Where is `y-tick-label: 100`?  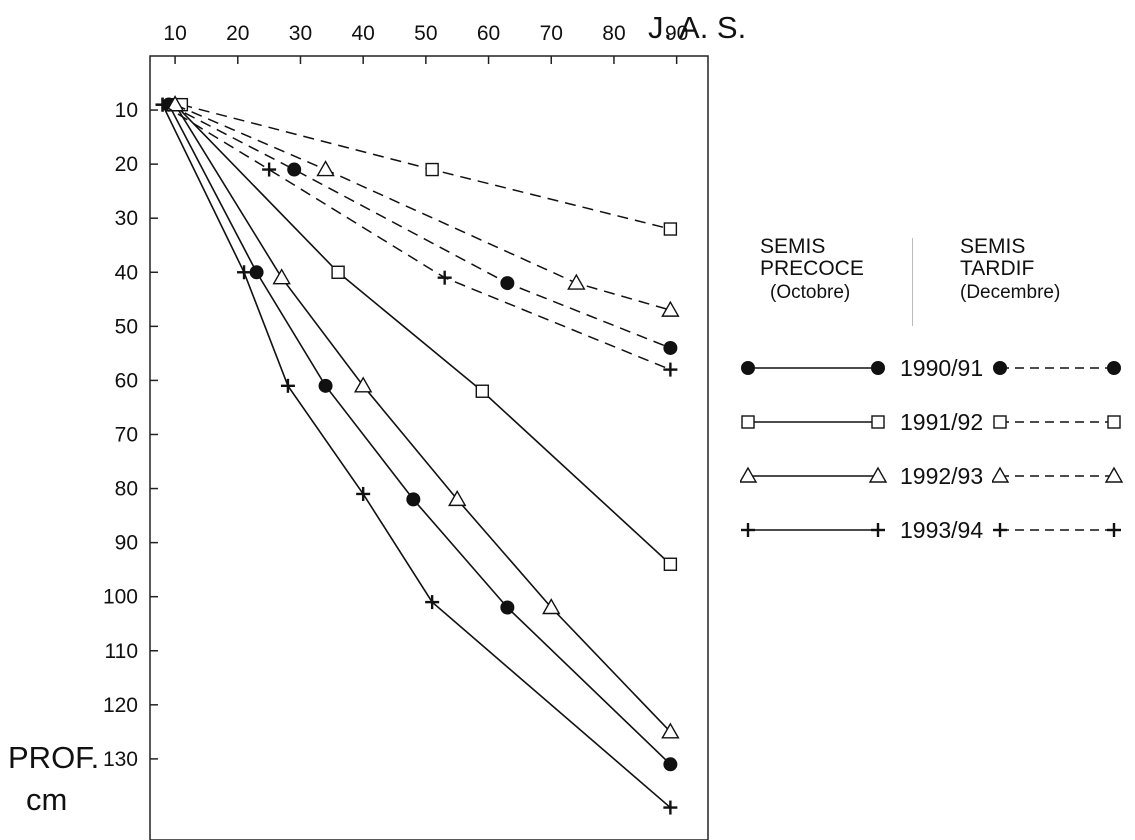 y-tick-label: 100 is located at coordinates (120, 597).